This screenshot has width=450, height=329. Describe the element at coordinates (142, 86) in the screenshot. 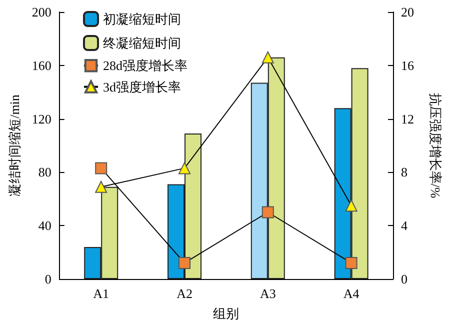

I see `legend-label: 3d强度增长率` at that location.